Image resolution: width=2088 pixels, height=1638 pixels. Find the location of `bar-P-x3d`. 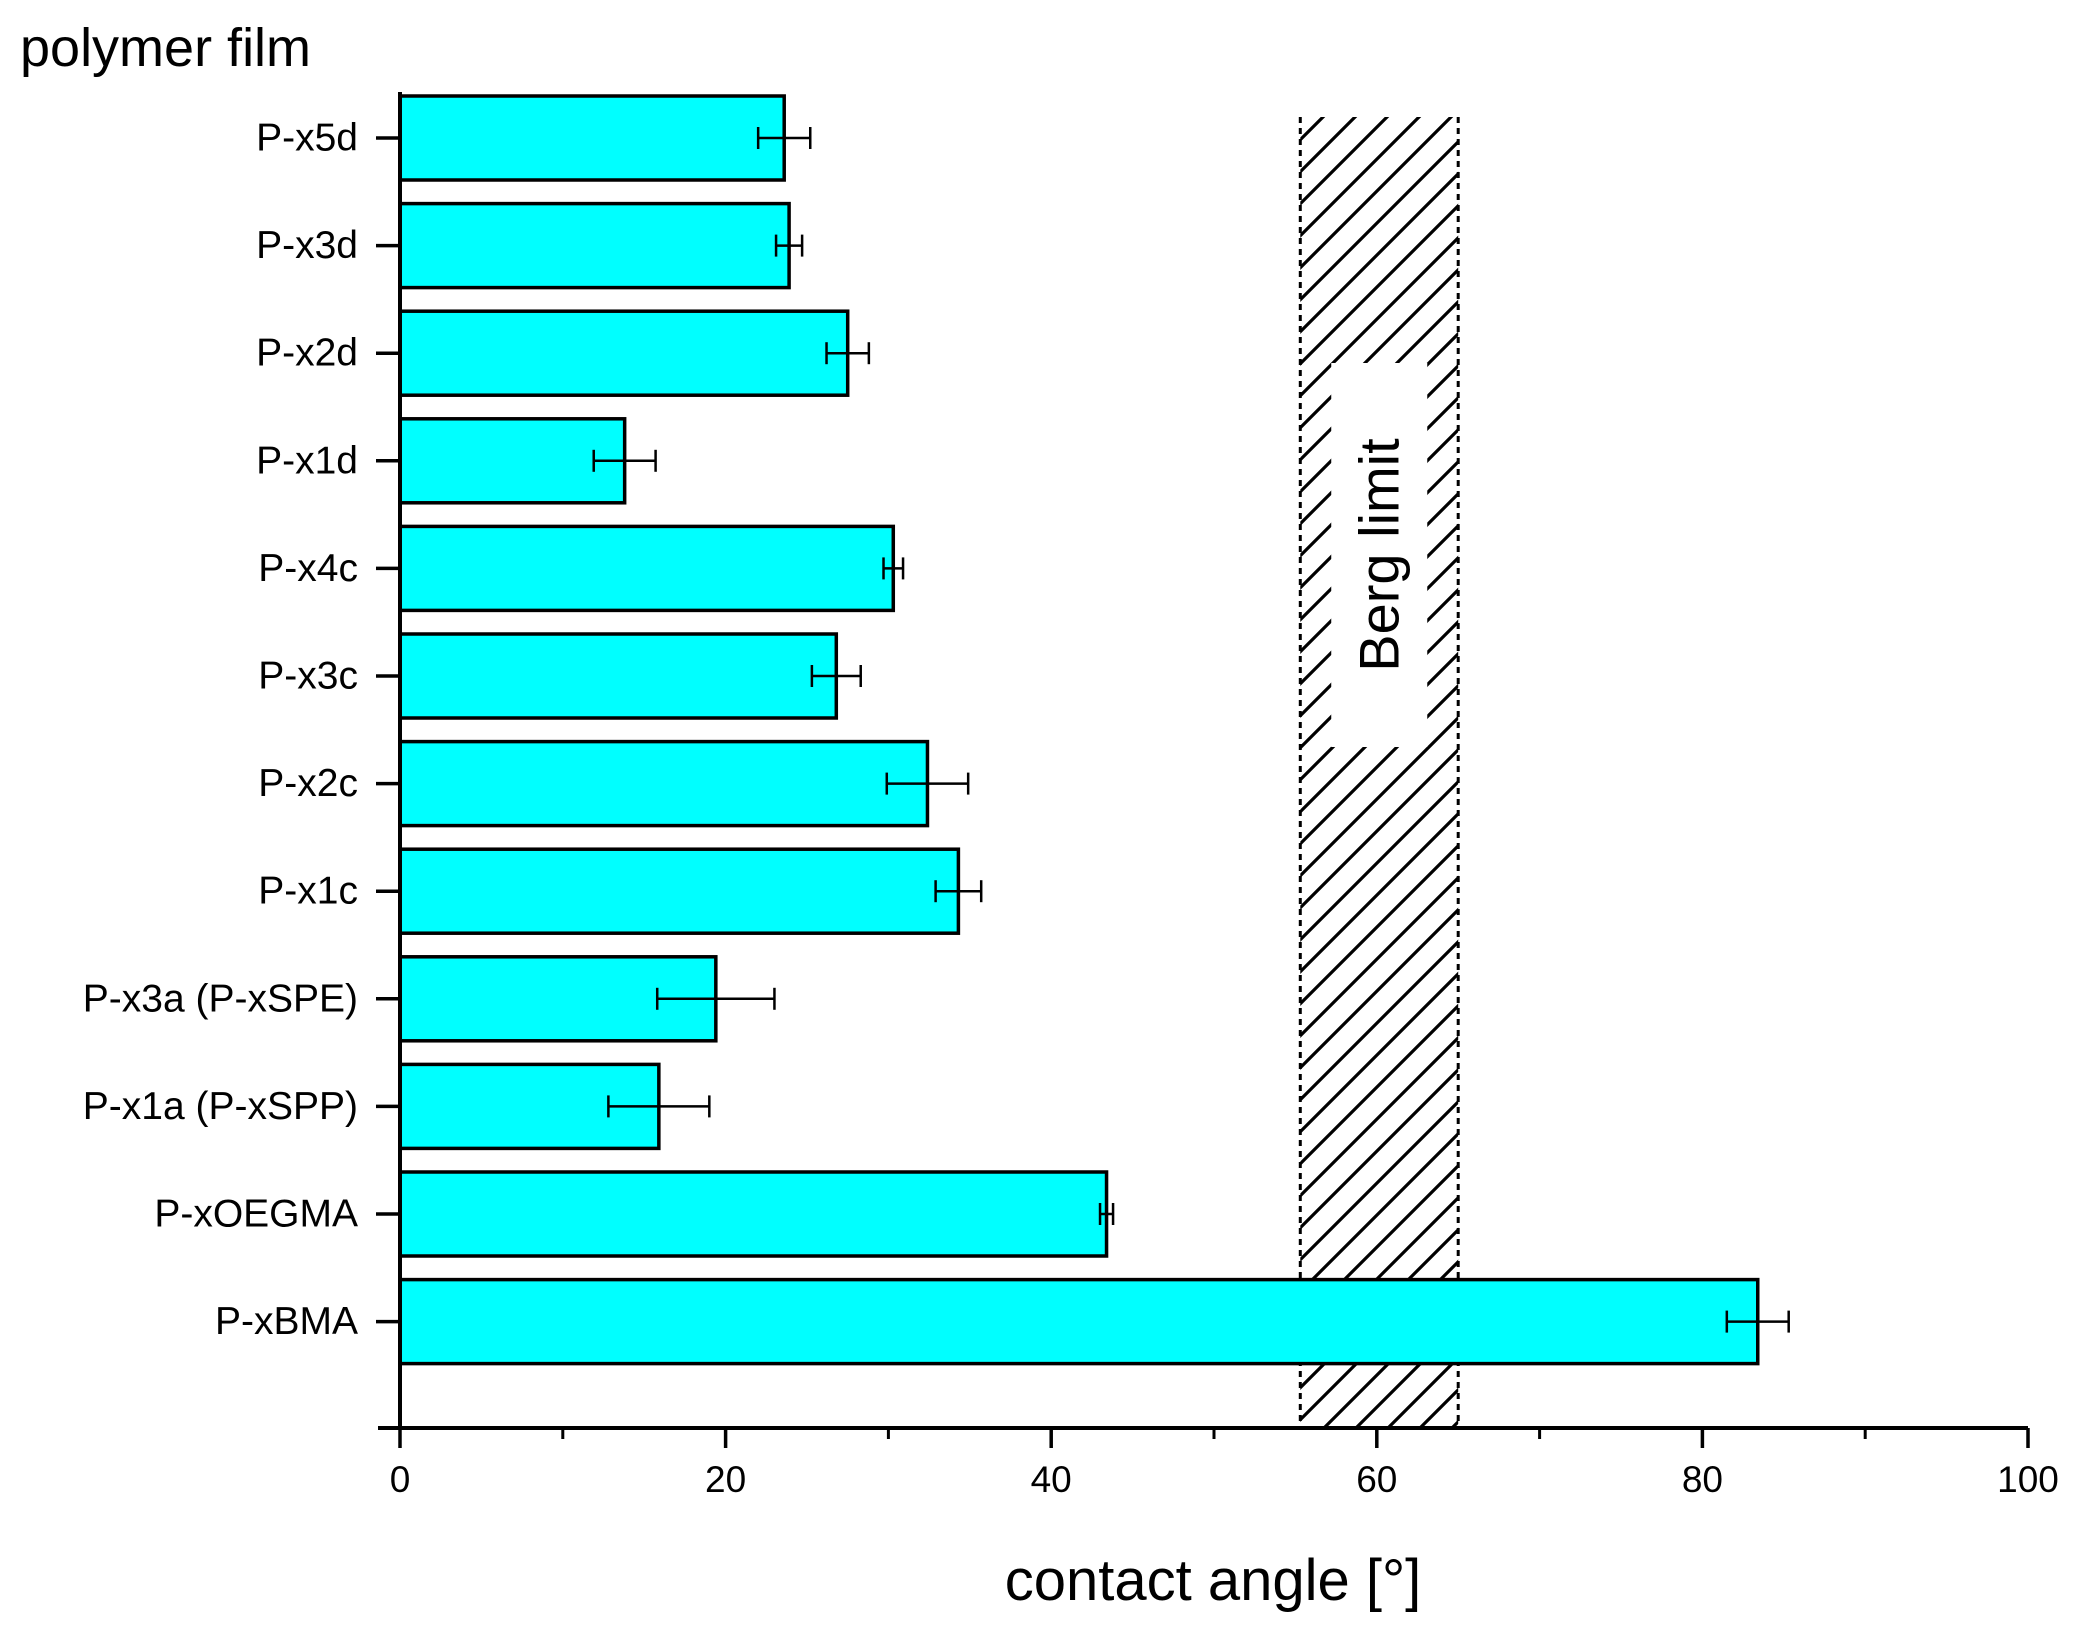

bar-P-x3d is located at coordinates (594, 245).